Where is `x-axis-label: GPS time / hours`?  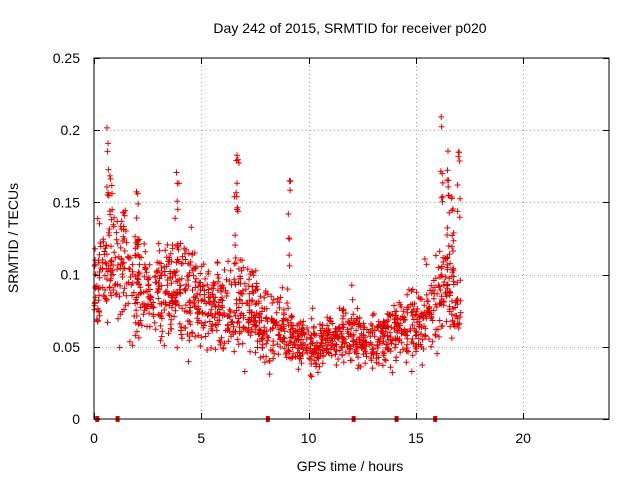
x-axis-label: GPS time / hours is located at coordinates (350, 466).